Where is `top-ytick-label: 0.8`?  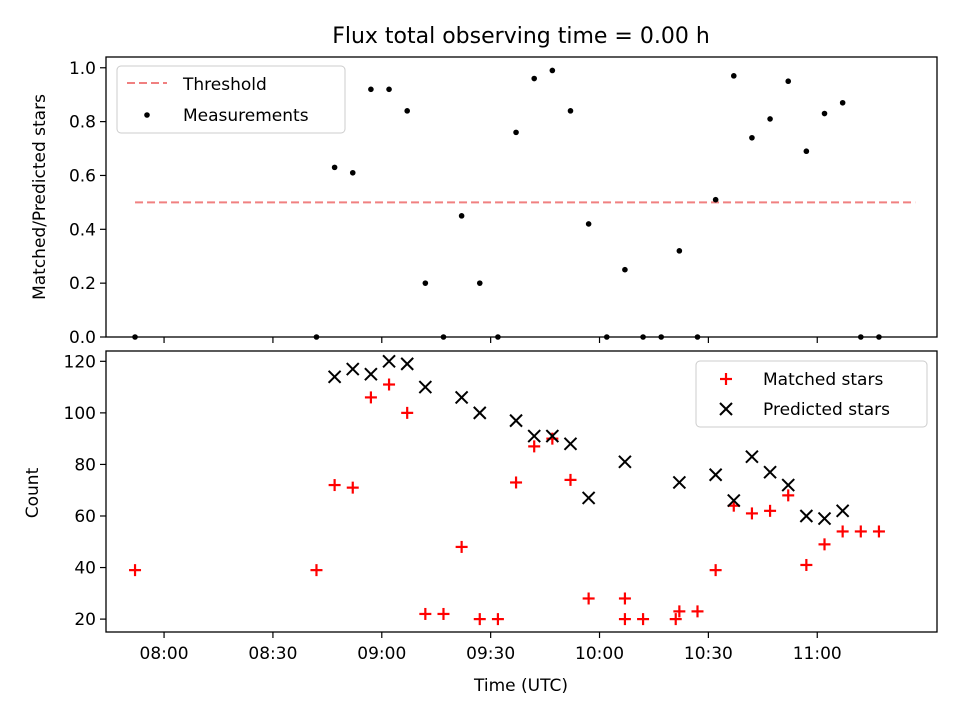
top-ytick-label: 0.8 is located at coordinates (82, 123).